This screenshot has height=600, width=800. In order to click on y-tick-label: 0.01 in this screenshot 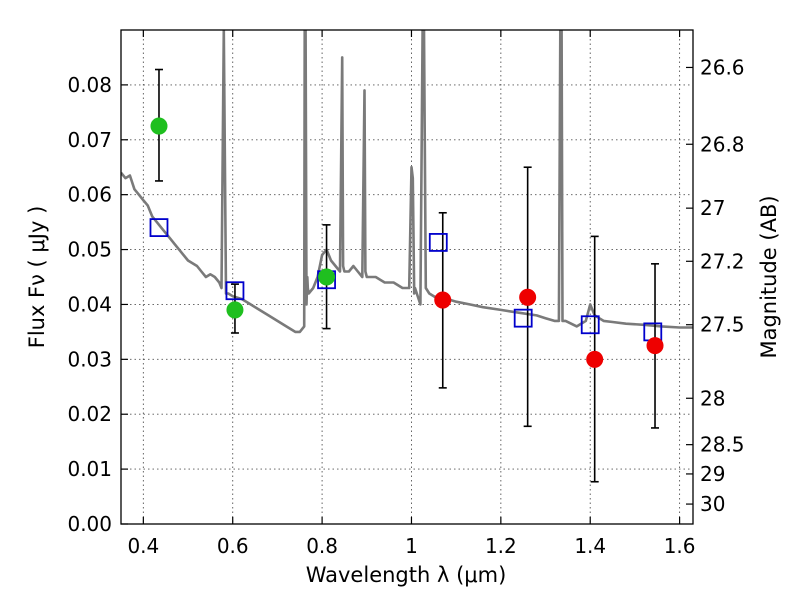, I will do `click(89, 469)`.